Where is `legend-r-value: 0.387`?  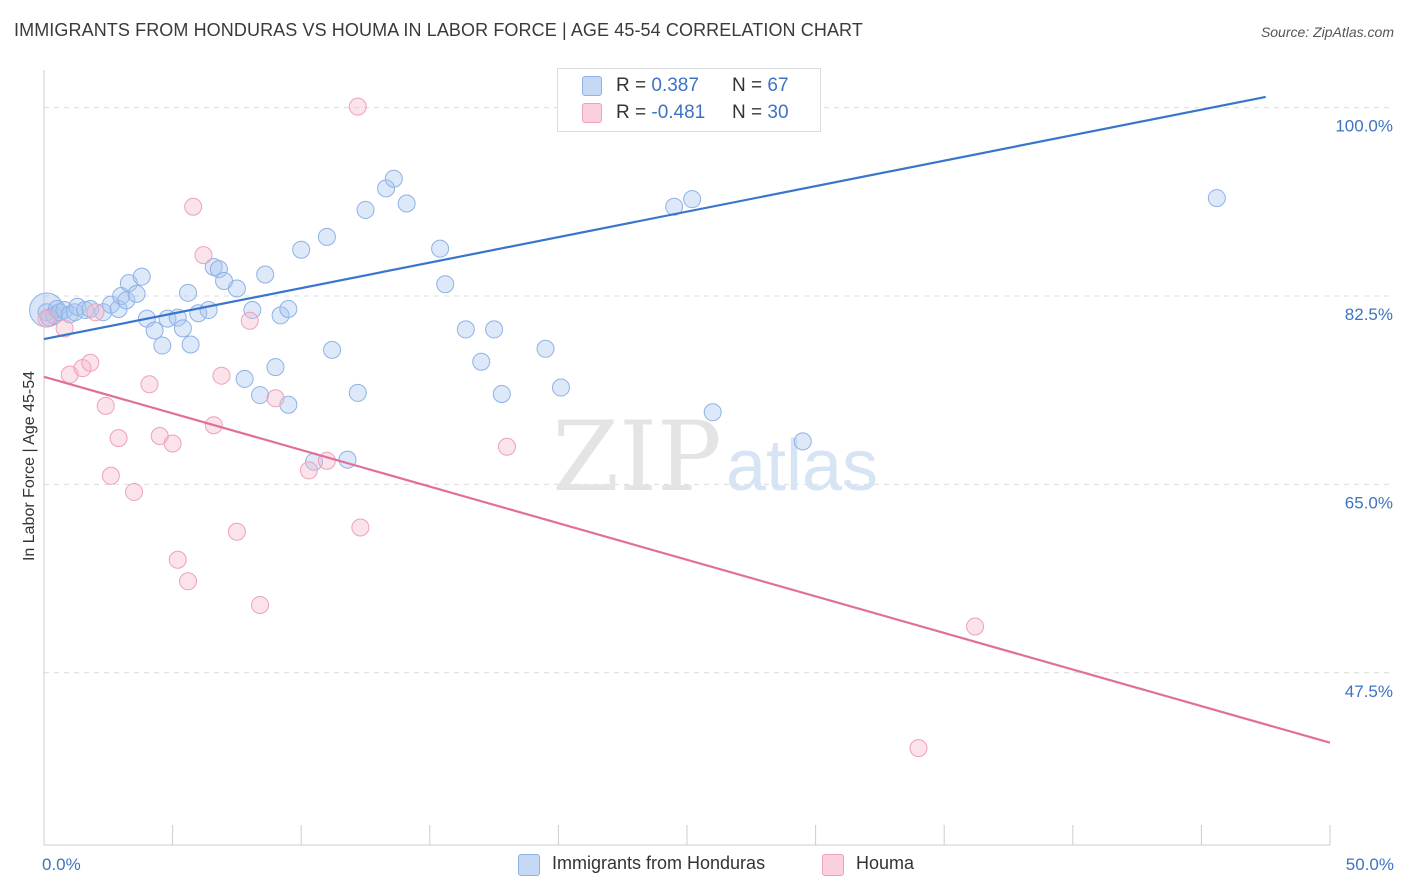 legend-r-value: 0.387 is located at coordinates (675, 85).